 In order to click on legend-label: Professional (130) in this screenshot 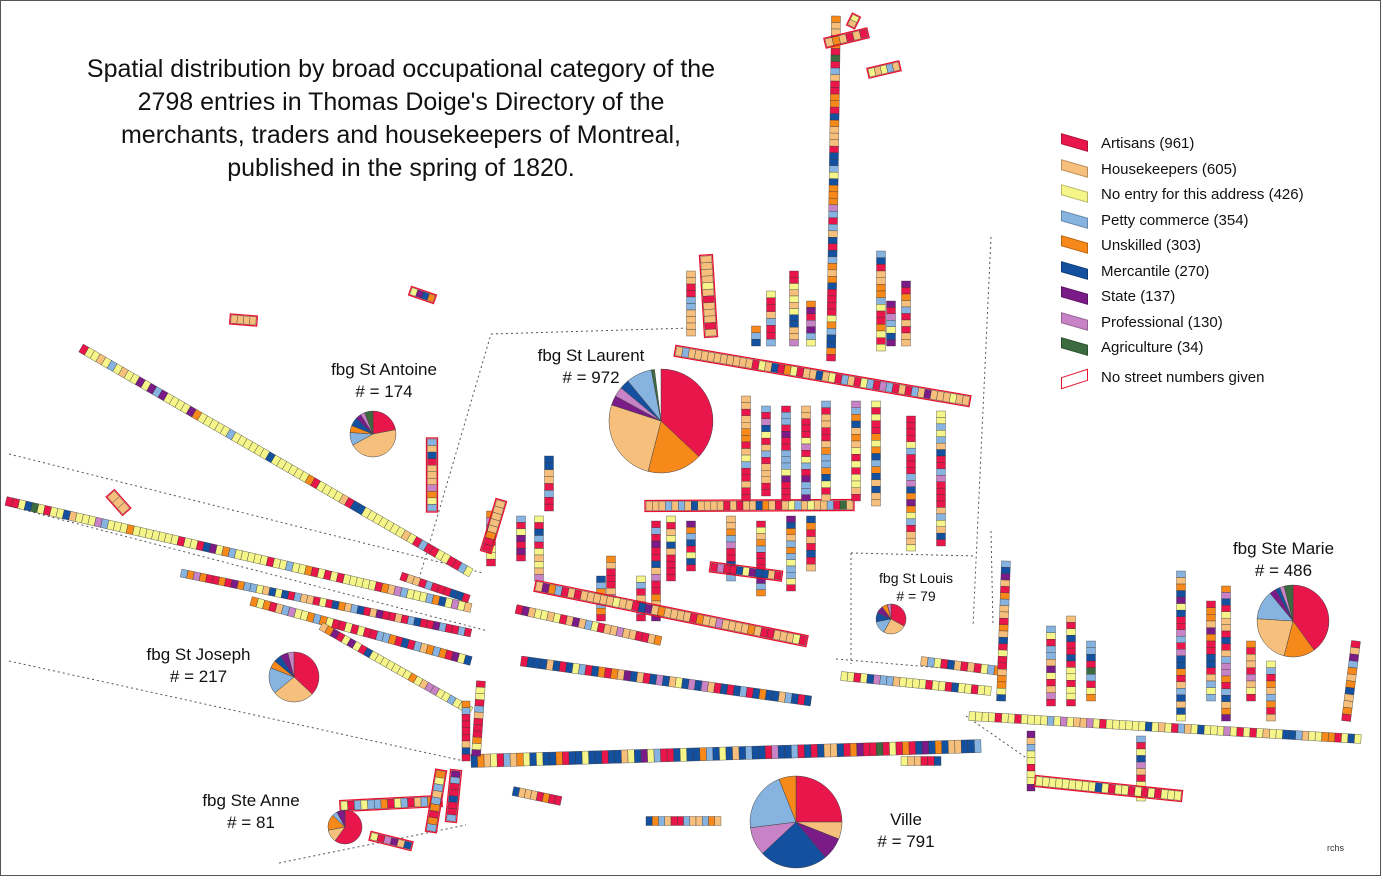, I will do `click(1162, 322)`.